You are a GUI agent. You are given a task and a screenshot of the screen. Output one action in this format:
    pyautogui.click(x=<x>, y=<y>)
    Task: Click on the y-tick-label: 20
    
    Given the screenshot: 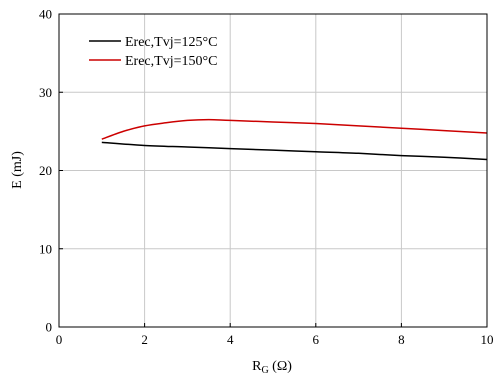 What is the action you would take?
    pyautogui.click(x=45, y=170)
    